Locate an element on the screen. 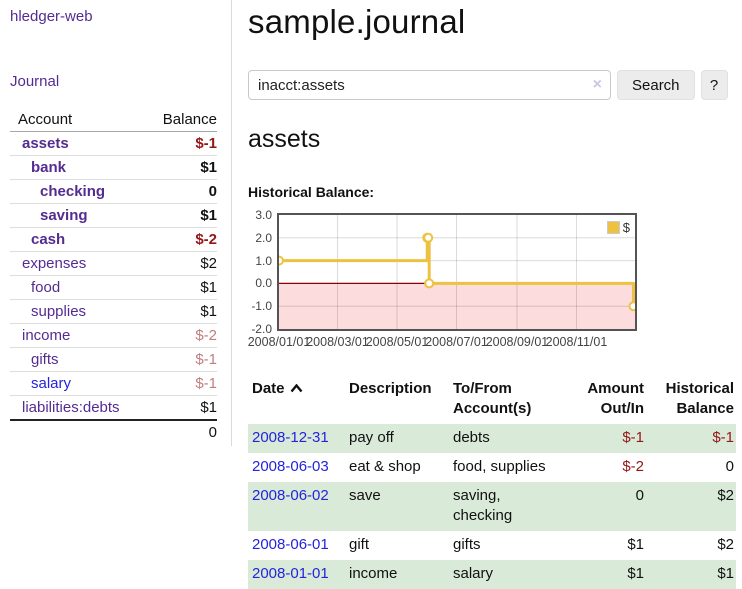 The height and width of the screenshot is (589, 742). transaction-accounts: gifts is located at coordinates (467, 544).